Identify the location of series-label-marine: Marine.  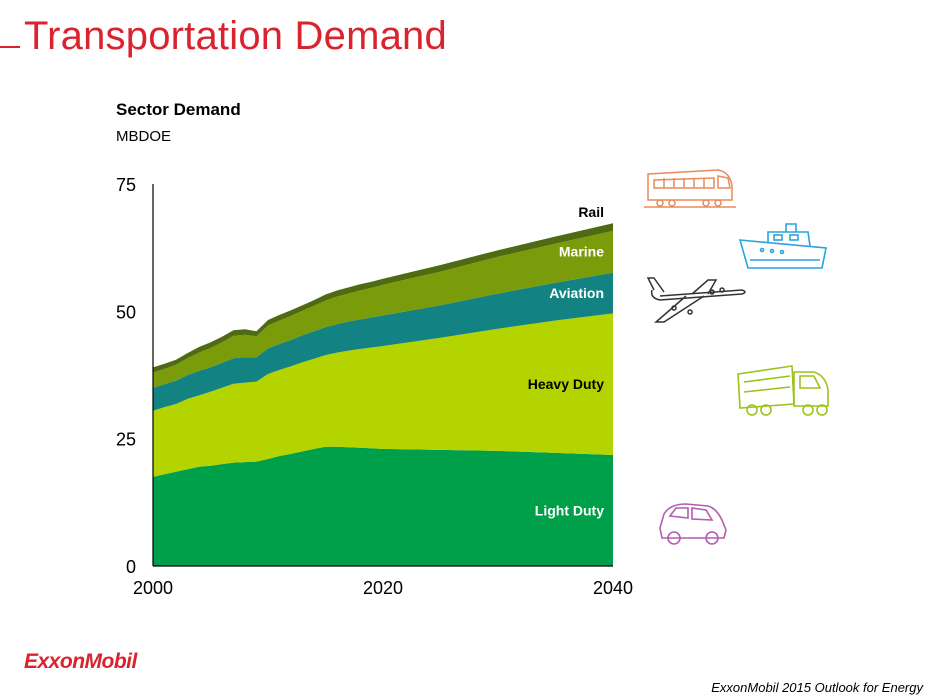
(581, 252).